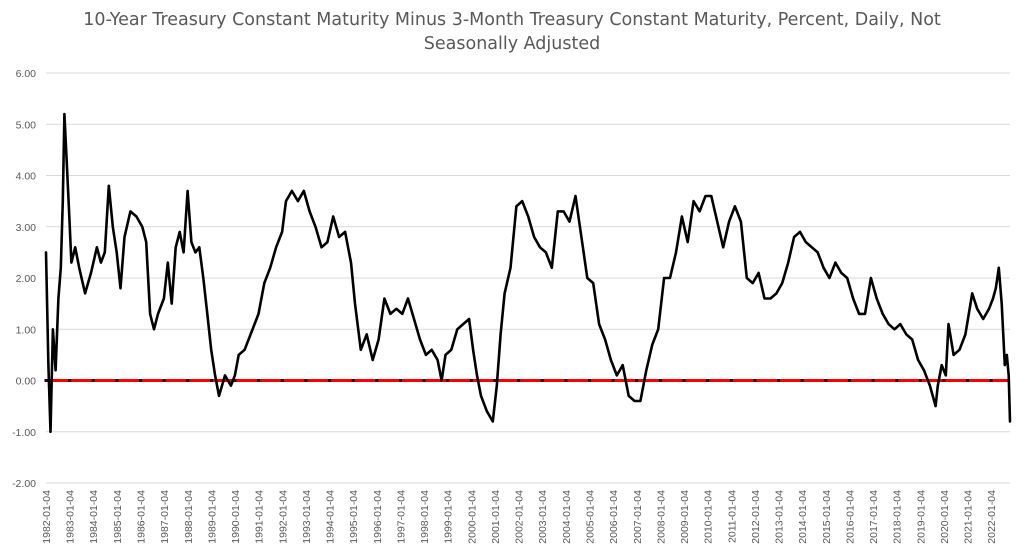 This screenshot has height=557, width=1024. I want to click on x-tick-label: 2009-01-04, so click(685, 517).